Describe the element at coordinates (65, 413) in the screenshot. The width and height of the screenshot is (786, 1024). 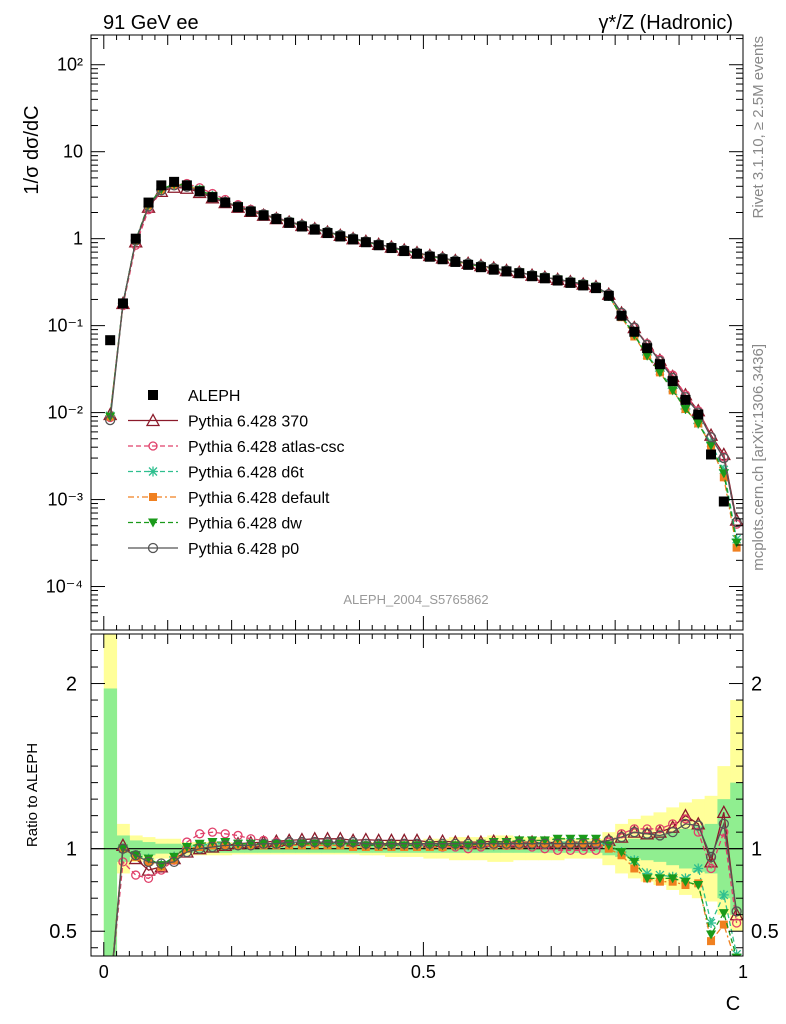
I see `y-tick-label: 10⁻²` at that location.